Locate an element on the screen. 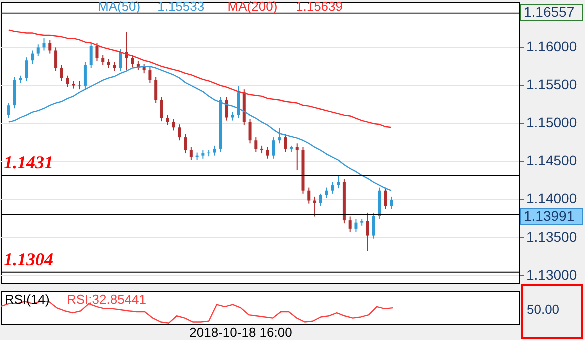 The image size is (585, 340). y-tick-label: 1.15500 is located at coordinates (552, 84).